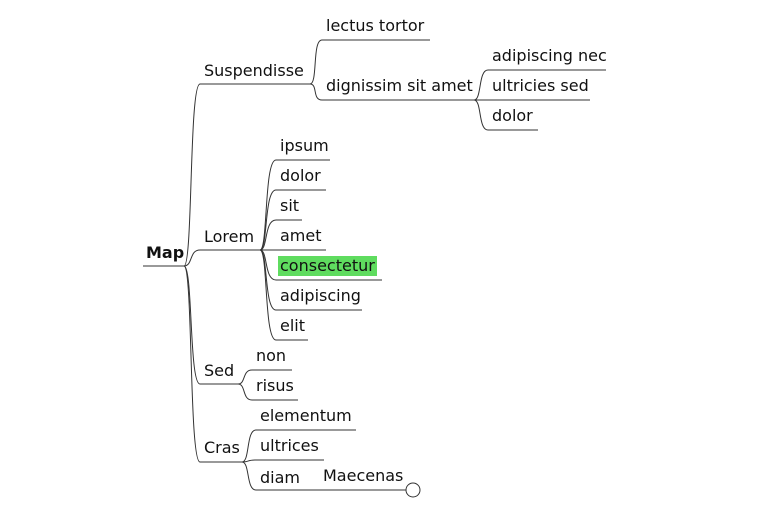 Image resolution: width=768 pixels, height=509 pixels. Describe the element at coordinates (219, 370) in the screenshot. I see `branch-sed: Sed` at that location.